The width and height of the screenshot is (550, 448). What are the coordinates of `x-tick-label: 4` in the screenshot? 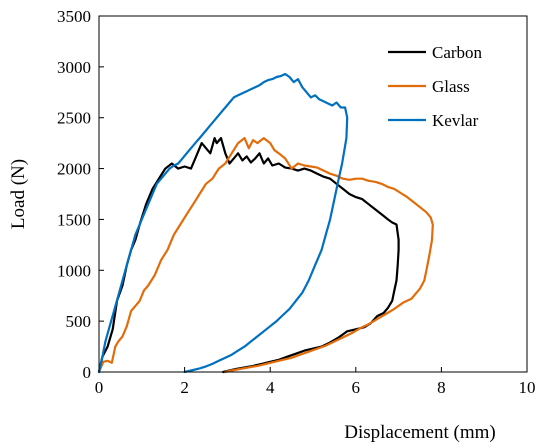 It's located at (270, 387).